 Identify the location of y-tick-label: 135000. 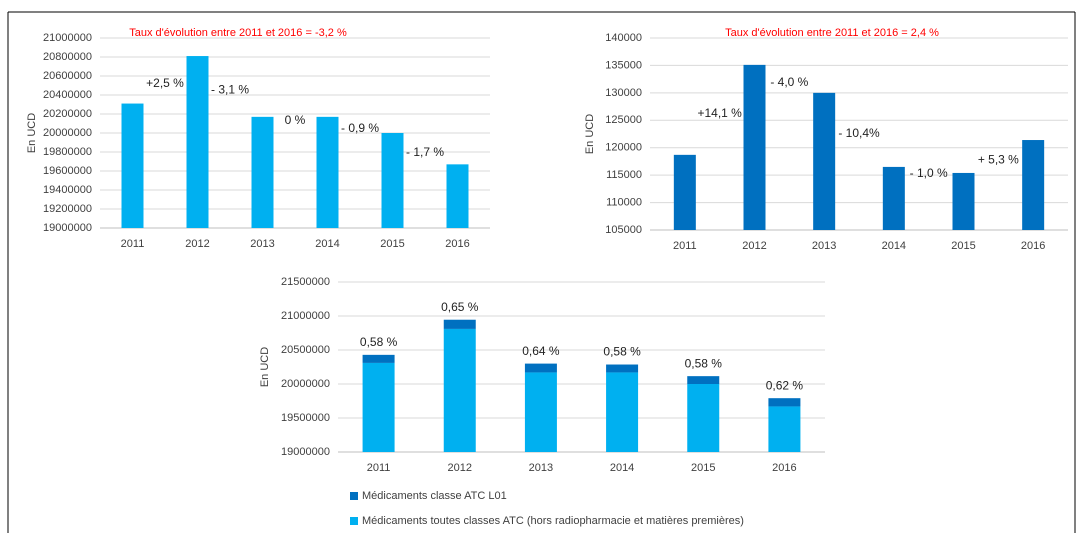
(623, 65).